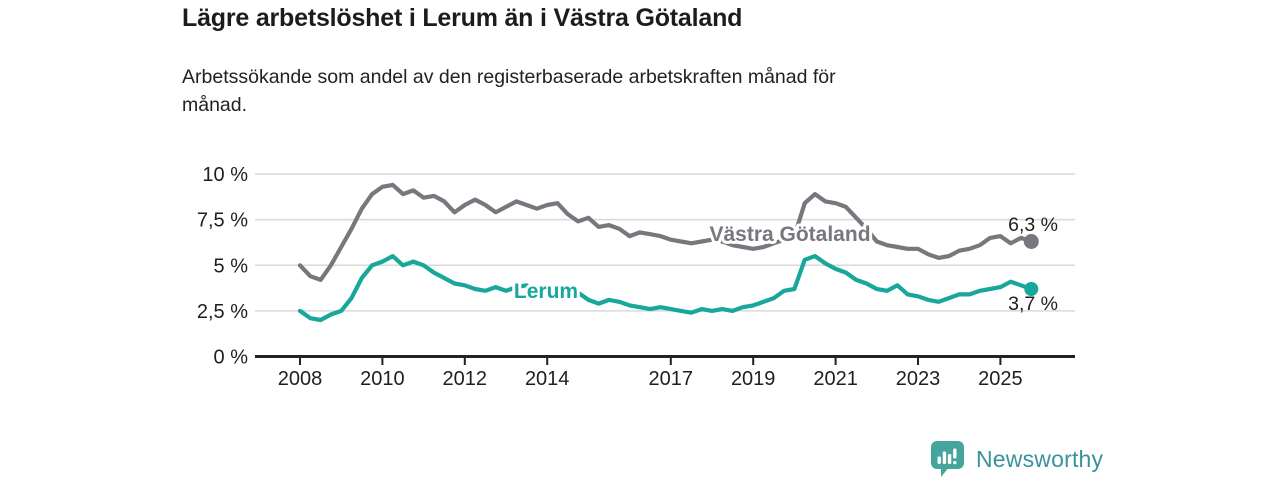 The width and height of the screenshot is (1280, 480). Describe the element at coordinates (1040, 459) in the screenshot. I see `newsworthy-logo-text: Newsworthy` at that location.